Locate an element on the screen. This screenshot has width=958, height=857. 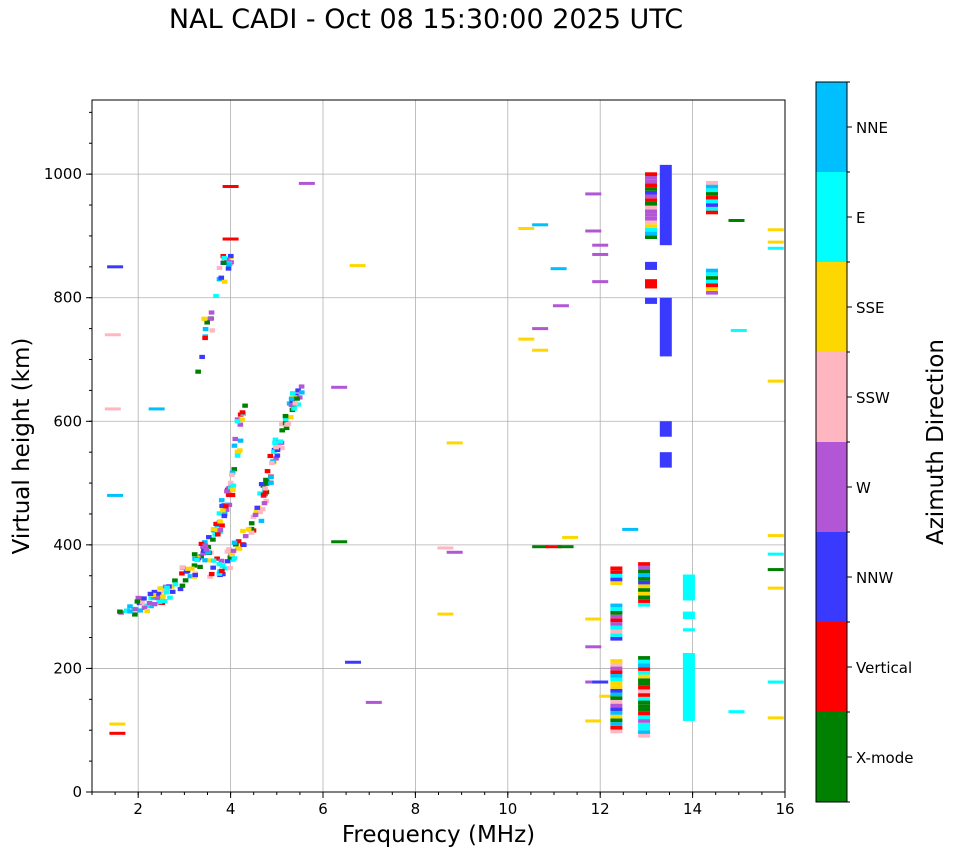
x-tick-label: 12 is located at coordinates (600, 809).